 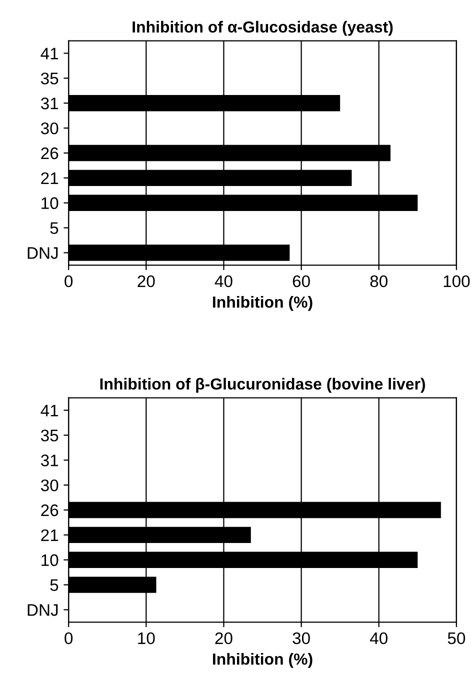 What do you see at coordinates (379, 281) in the screenshot?
I see `x-tick-label: 80` at bounding box center [379, 281].